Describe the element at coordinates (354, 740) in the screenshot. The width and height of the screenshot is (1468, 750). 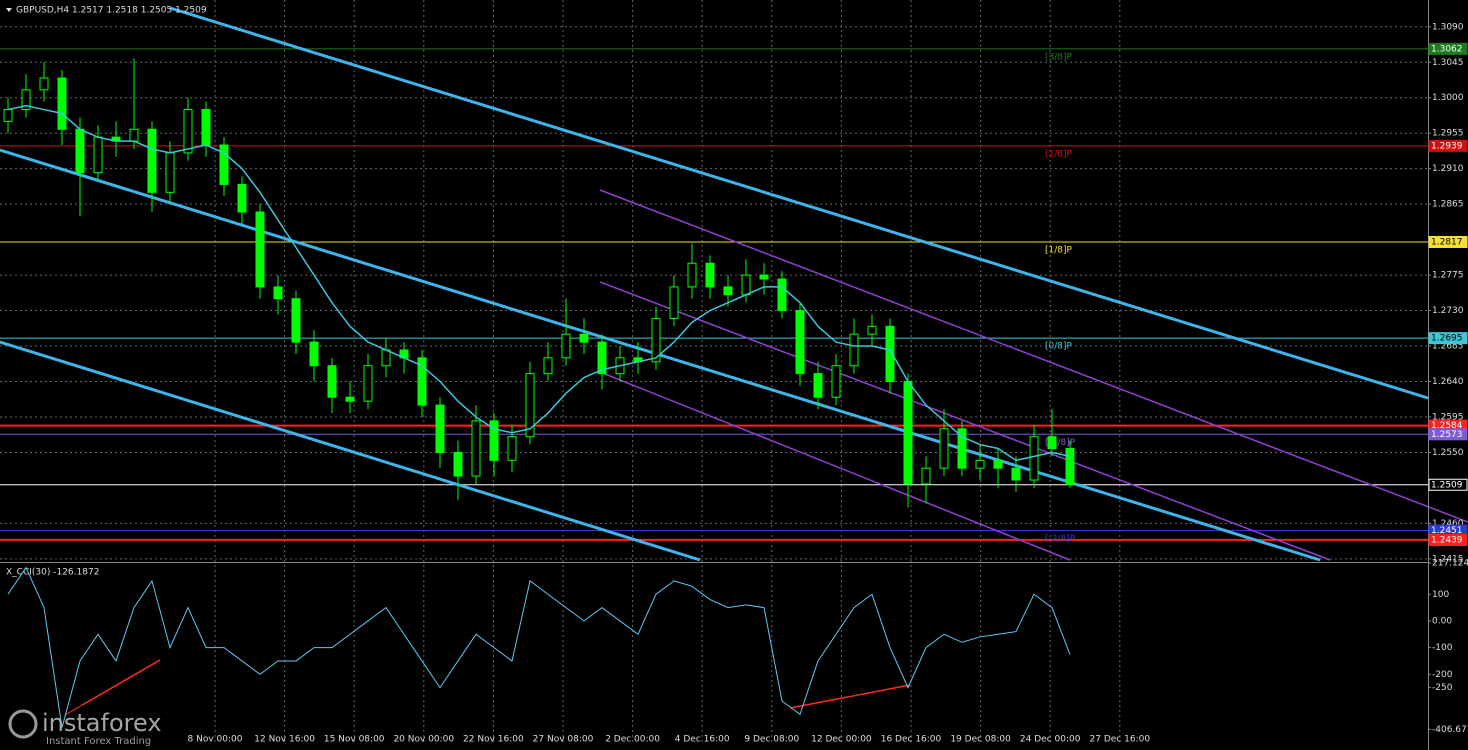
I see `x-tick-label: 15 Nov 08:00` at that location.